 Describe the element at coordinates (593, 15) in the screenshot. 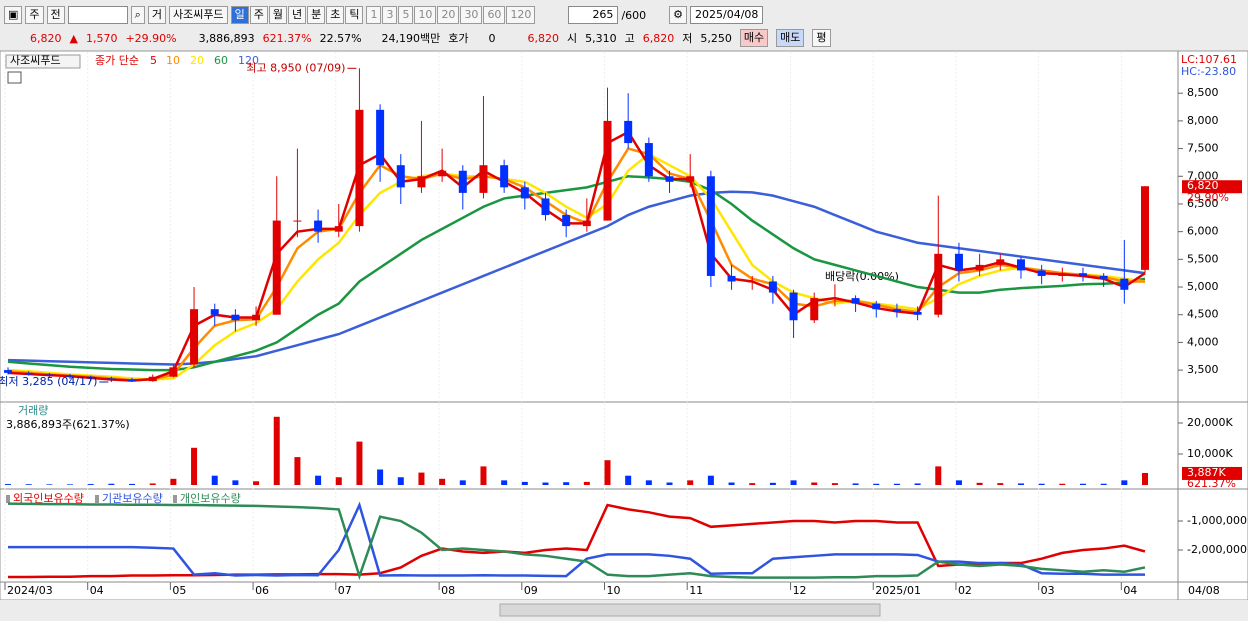

I see `count: 265` at that location.